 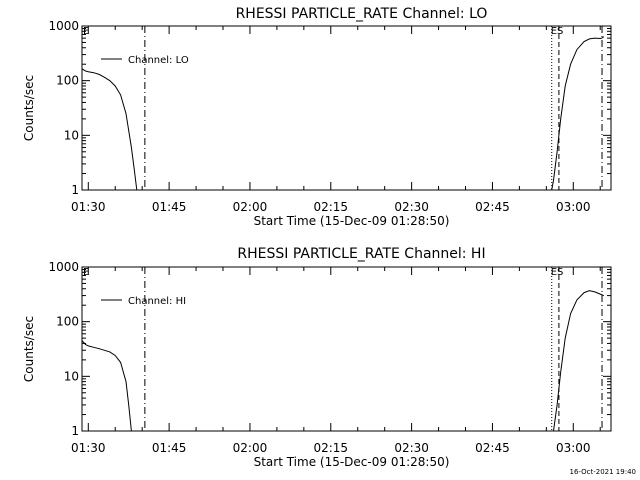 What do you see at coordinates (361, 254) in the screenshot?
I see `chart-title: RHESSI PARTICLE_RATE Channel: HI` at bounding box center [361, 254].